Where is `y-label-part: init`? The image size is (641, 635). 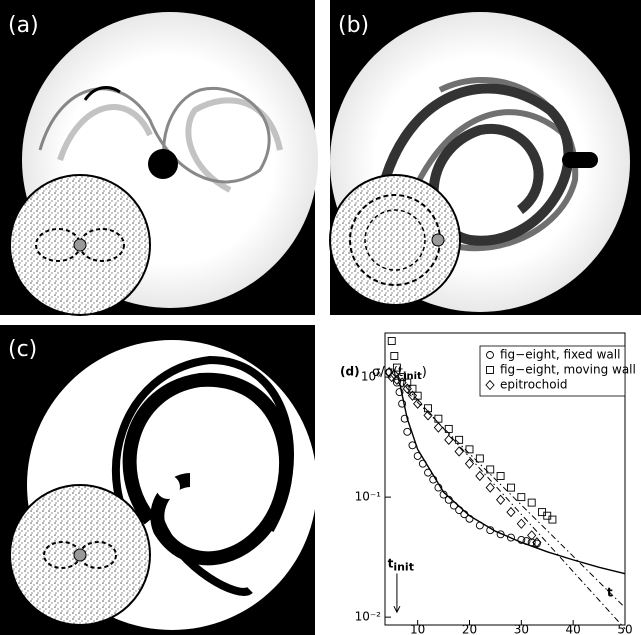
y-label-part: init is located at coordinates (412, 376).